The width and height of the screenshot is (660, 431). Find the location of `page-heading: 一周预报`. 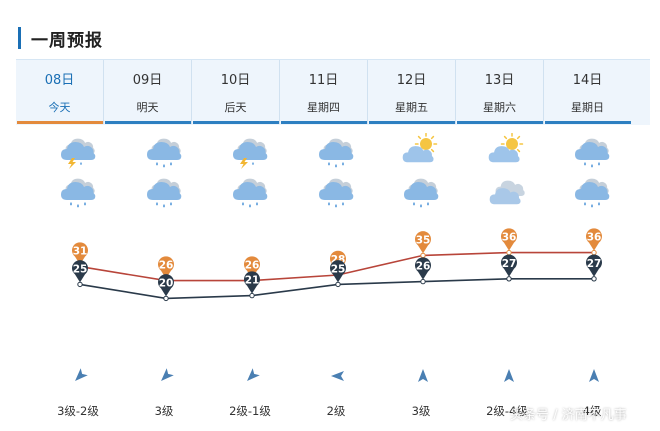

page-heading: 一周预报 is located at coordinates (60, 38).